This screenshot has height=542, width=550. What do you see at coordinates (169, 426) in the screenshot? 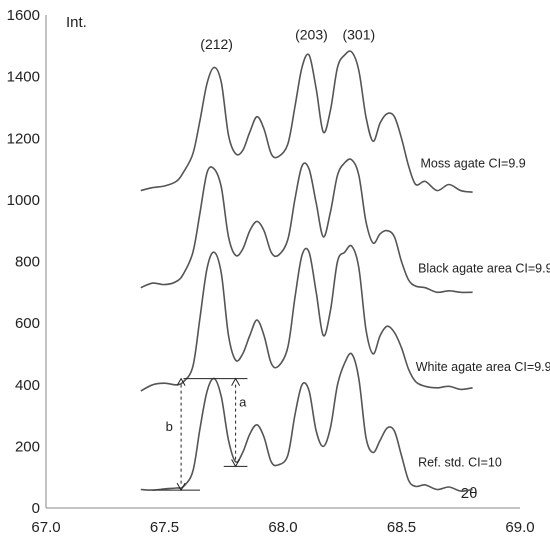
I see `annotation-label-b: b` at bounding box center [169, 426].